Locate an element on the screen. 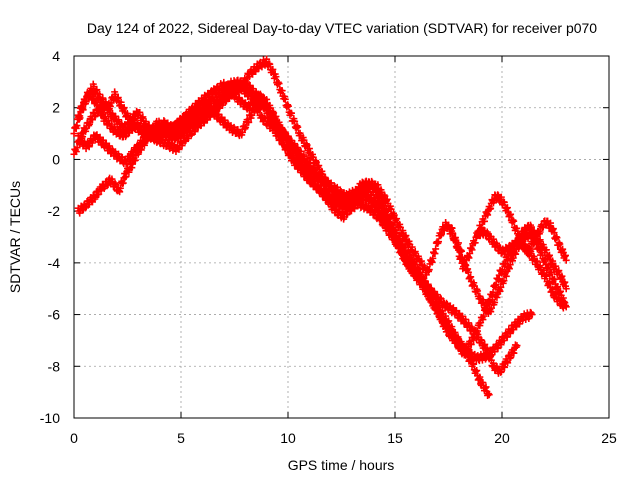 The width and height of the screenshot is (640, 480). series-track-g is located at coordinates (521, 269).